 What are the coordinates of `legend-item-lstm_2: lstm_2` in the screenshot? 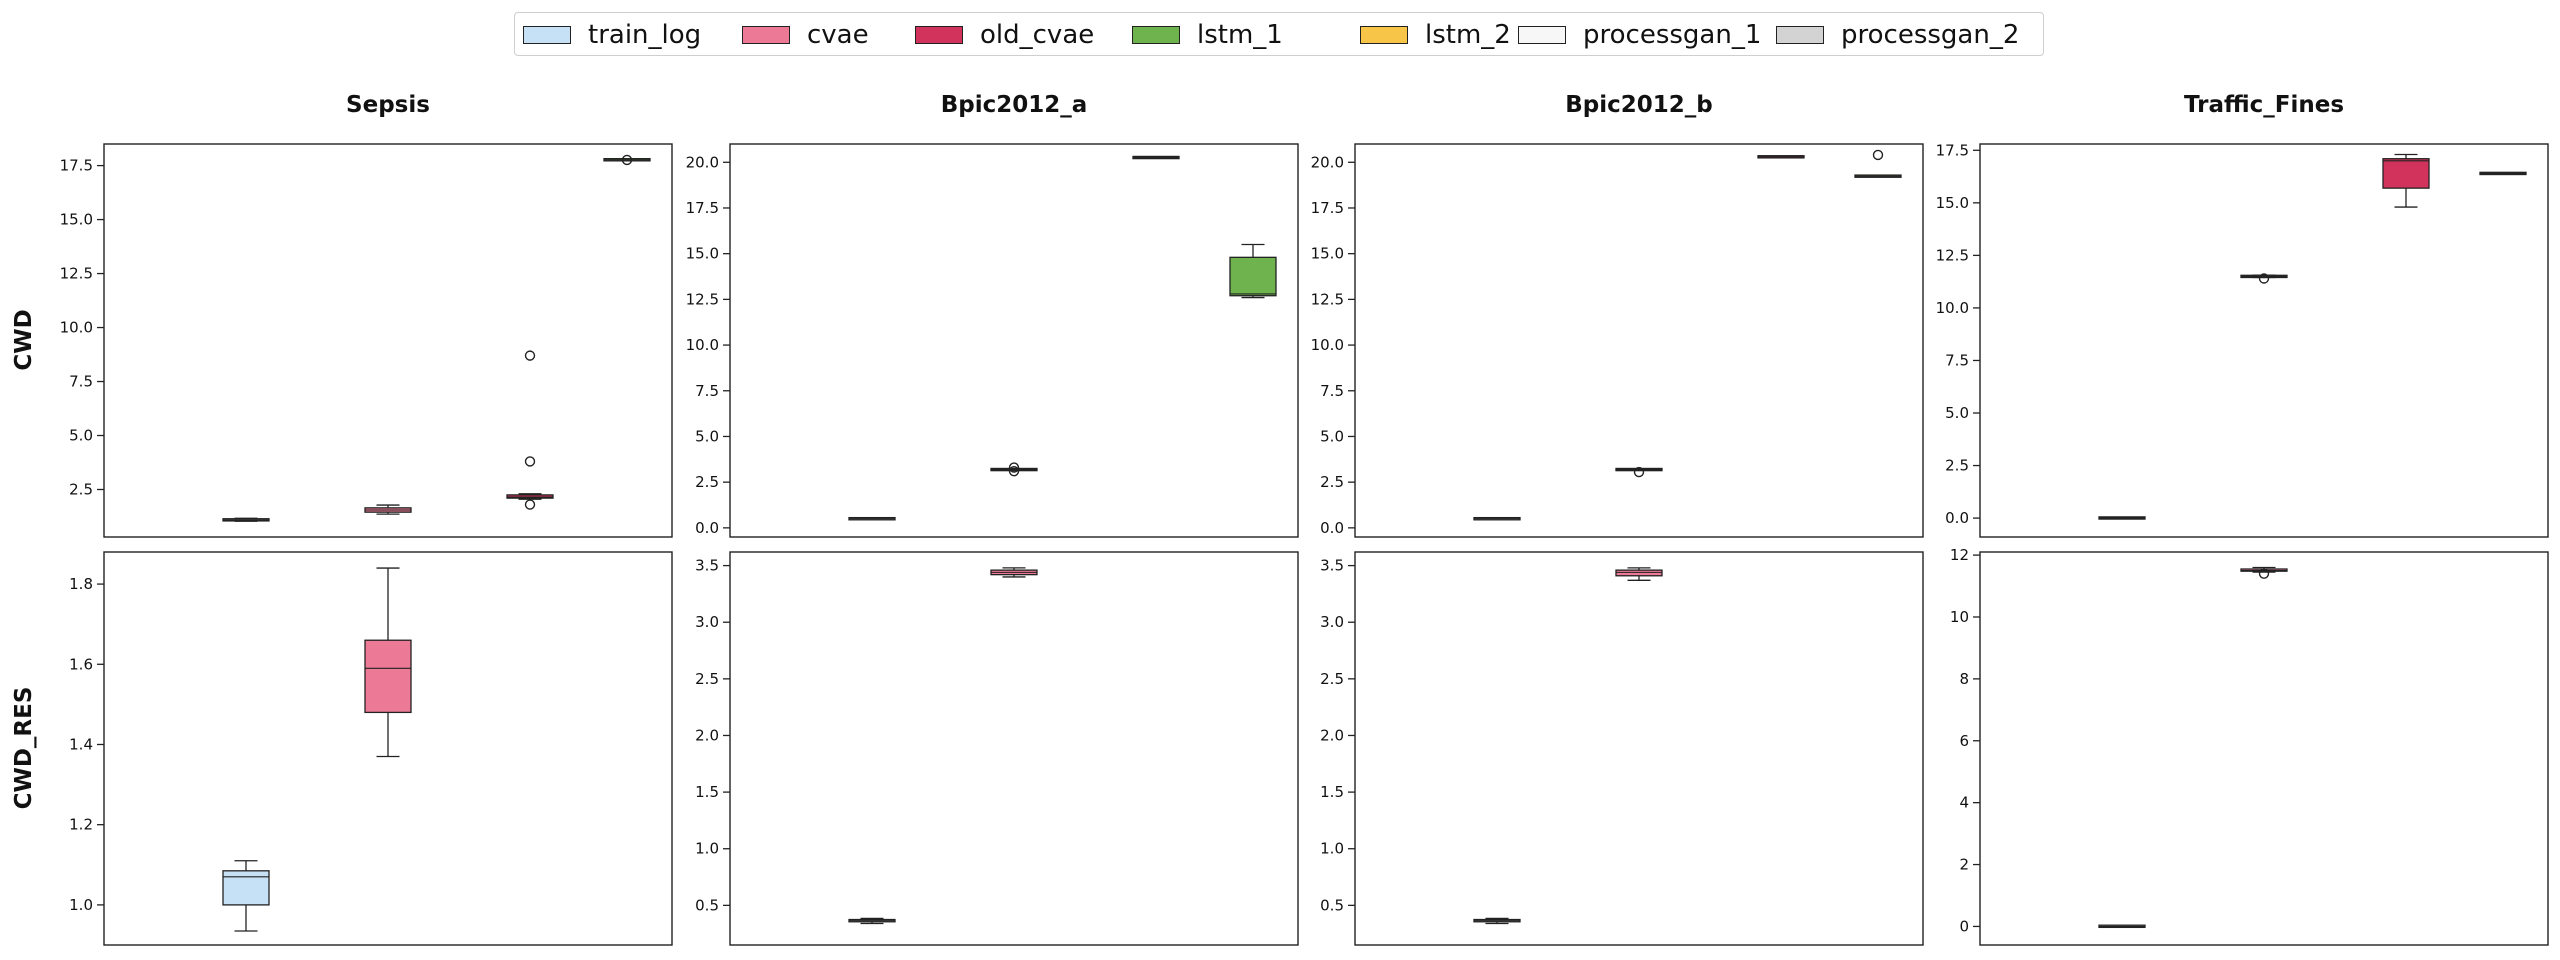 It's located at (1435, 35).